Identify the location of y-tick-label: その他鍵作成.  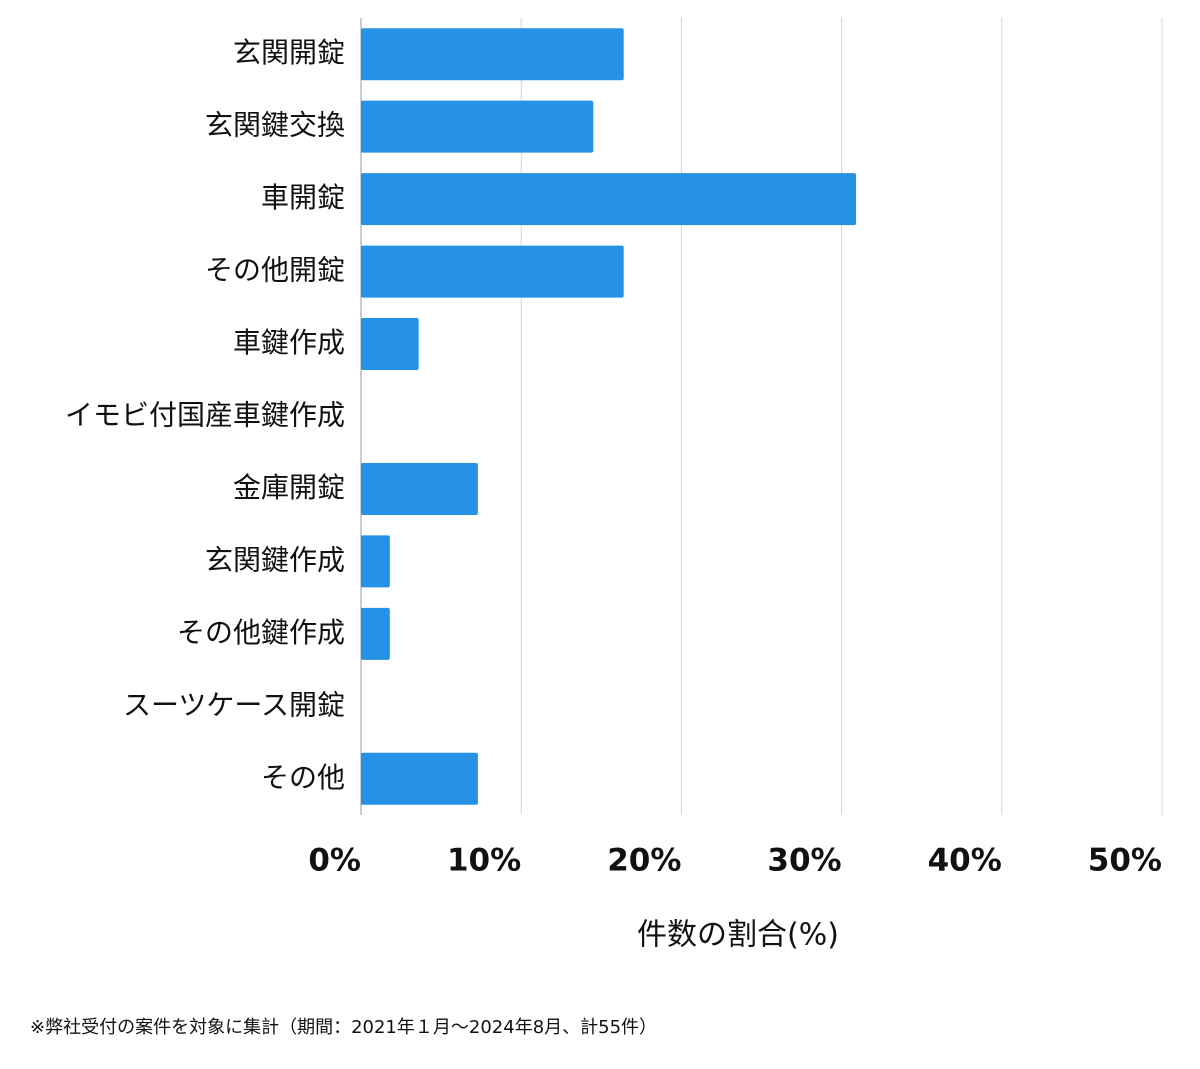
(261, 632).